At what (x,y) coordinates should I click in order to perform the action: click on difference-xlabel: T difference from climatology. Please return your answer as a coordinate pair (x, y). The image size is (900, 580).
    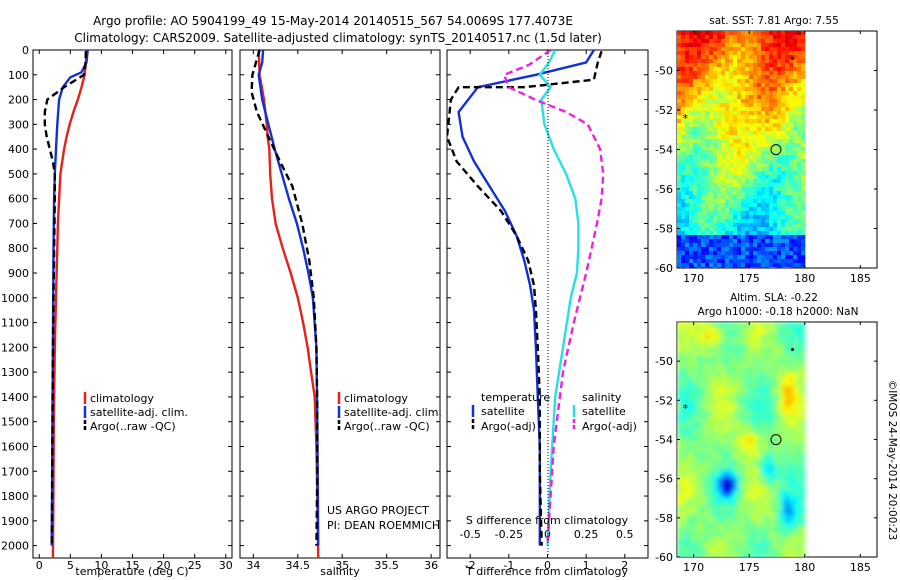
    Looking at the image, I should click on (546, 571).